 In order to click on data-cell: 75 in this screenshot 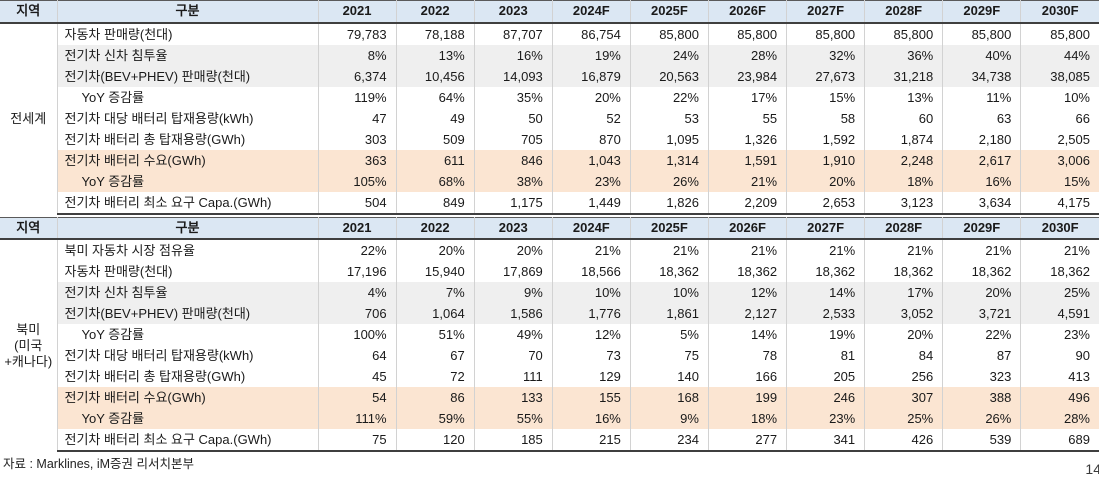, I will do `click(357, 440)`.